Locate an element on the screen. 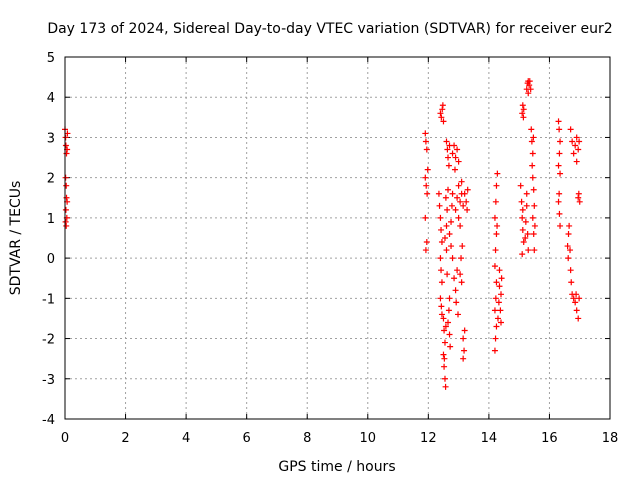 The width and height of the screenshot is (640, 480). y-tick-label: 1 is located at coordinates (51, 219).